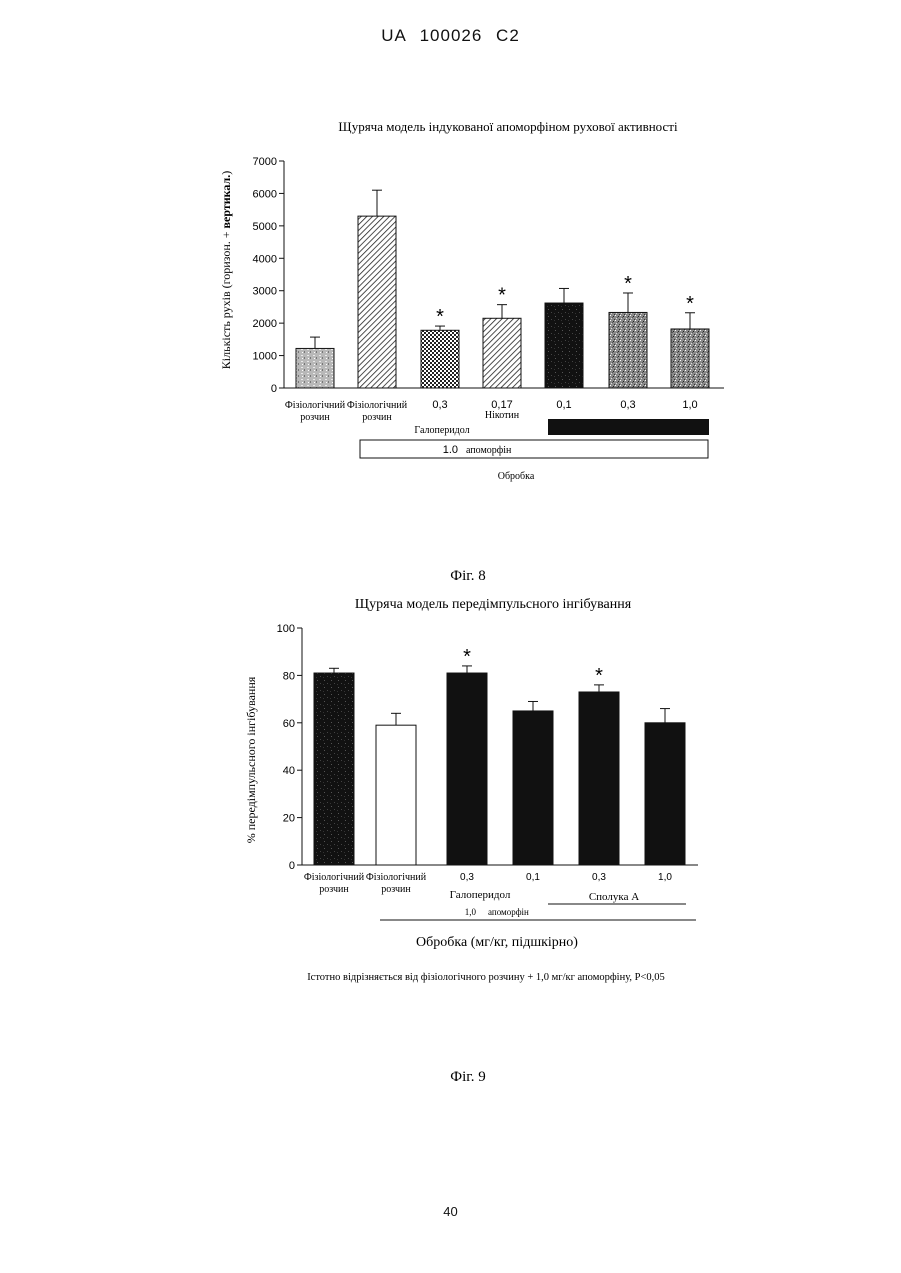 This screenshot has width=901, height=1273. What do you see at coordinates (251, 759) in the screenshot?
I see `y-axis-label: % передімпульсного інгібування` at bounding box center [251, 759].